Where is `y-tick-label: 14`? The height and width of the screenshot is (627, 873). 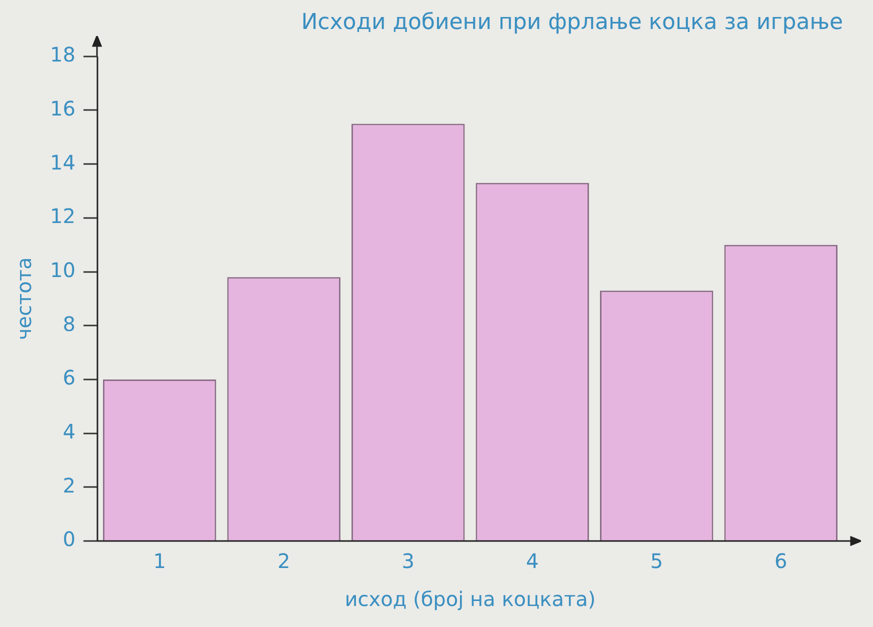 y-tick-label: 14 is located at coordinates (63, 162).